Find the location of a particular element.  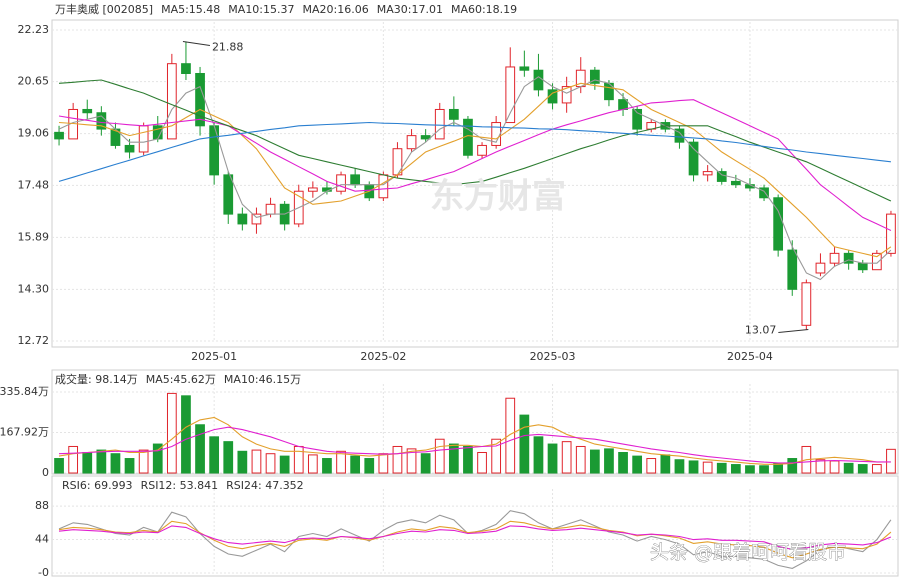

watermark: 东方财富 is located at coordinates (498, 197).